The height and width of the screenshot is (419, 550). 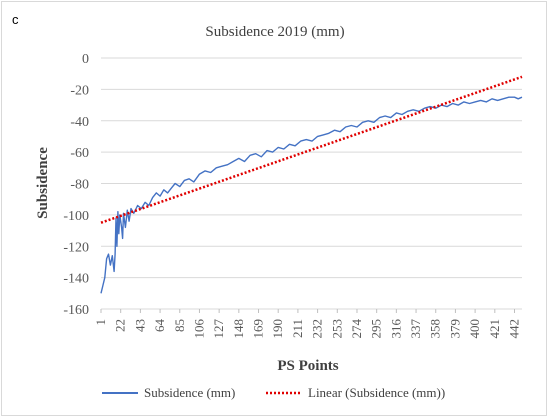 What do you see at coordinates (218, 329) in the screenshot?
I see `x-tick-label: 127` at bounding box center [218, 329].